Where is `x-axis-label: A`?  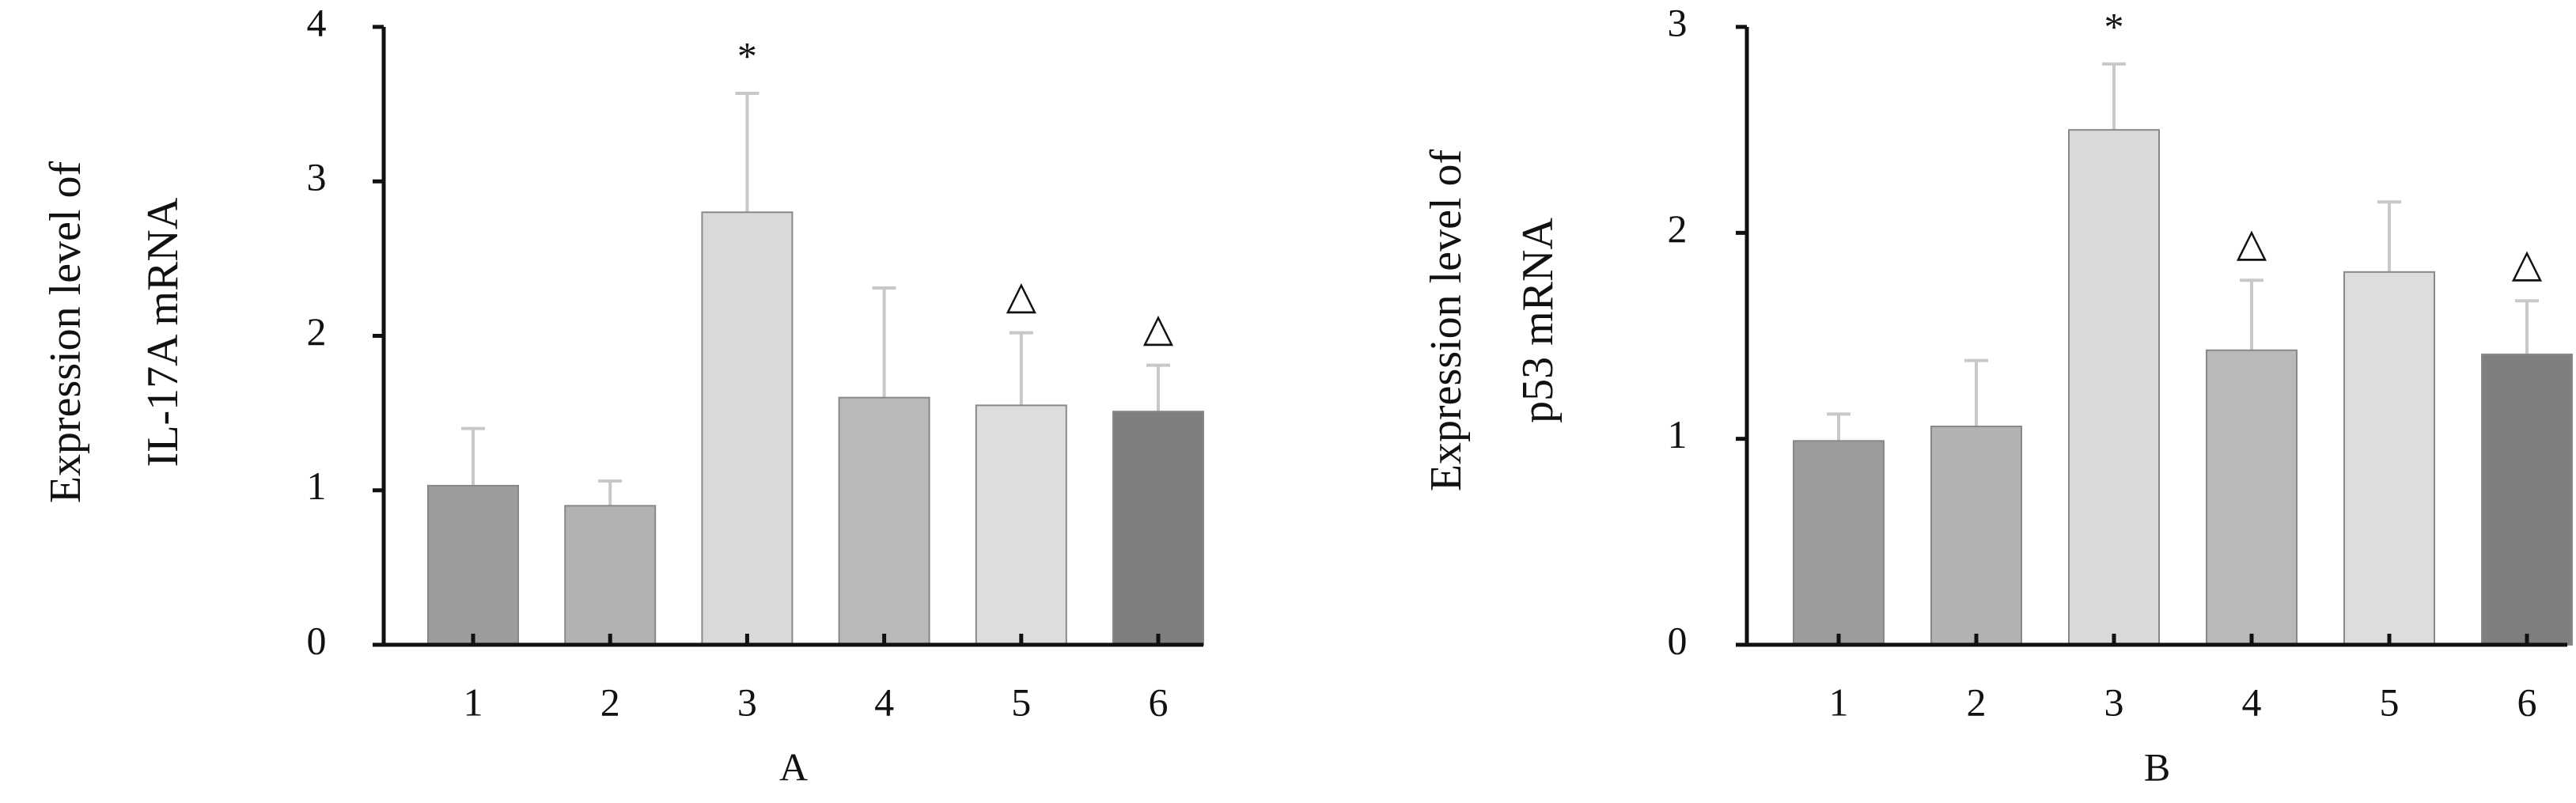
x-axis-label: A is located at coordinates (793, 766).